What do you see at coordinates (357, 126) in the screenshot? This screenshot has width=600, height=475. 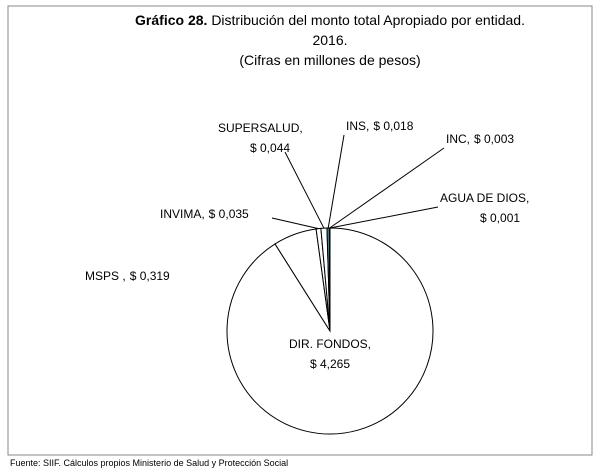 I see `label-category: INS,` at bounding box center [357, 126].